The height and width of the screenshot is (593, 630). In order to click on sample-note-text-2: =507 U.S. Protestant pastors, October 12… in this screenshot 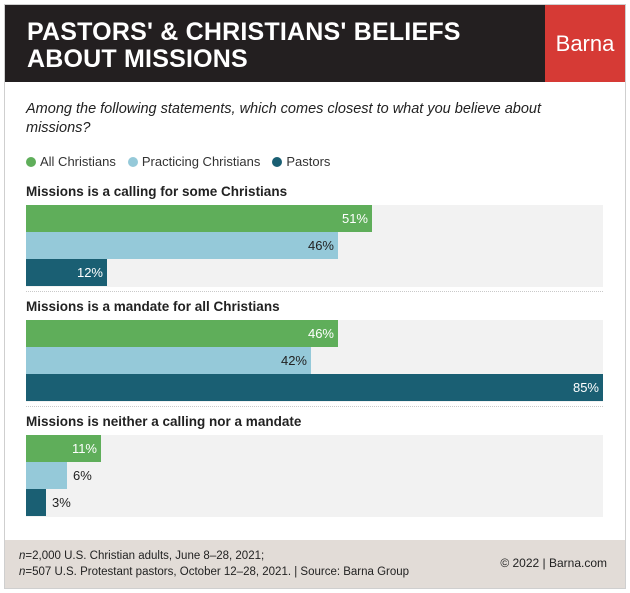, I will do `click(217, 572)`.